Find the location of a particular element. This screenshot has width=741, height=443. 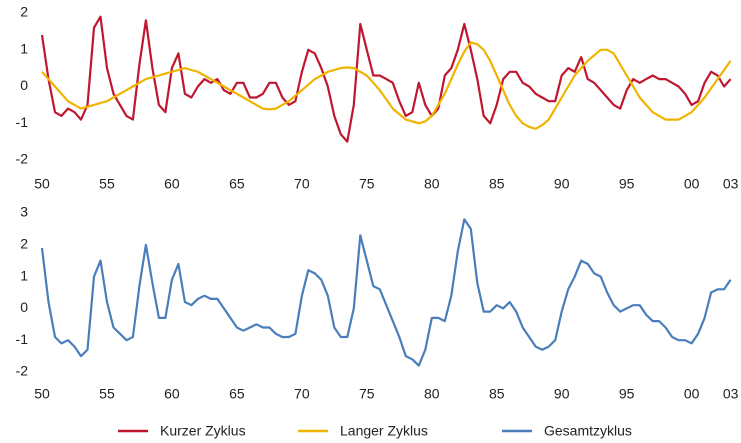

legend-label: Gesamtzyklus is located at coordinates (588, 431).